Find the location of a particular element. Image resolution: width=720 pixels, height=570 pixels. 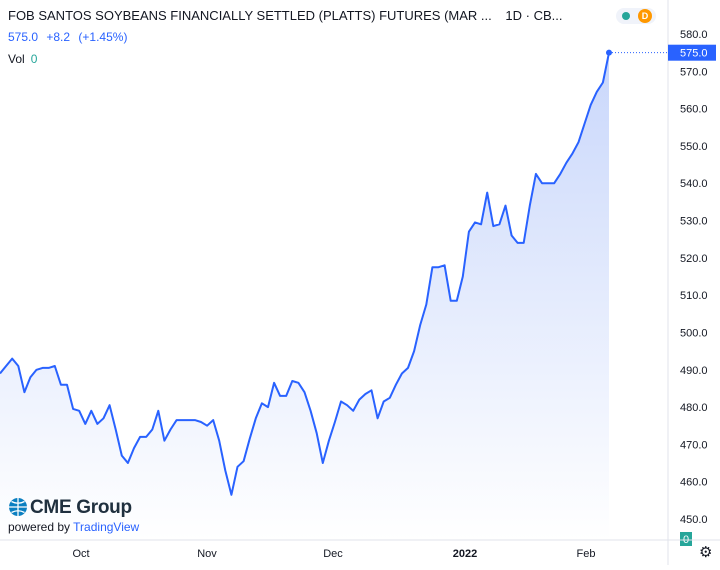

volume-legend: Vol 0 is located at coordinates (22, 59).